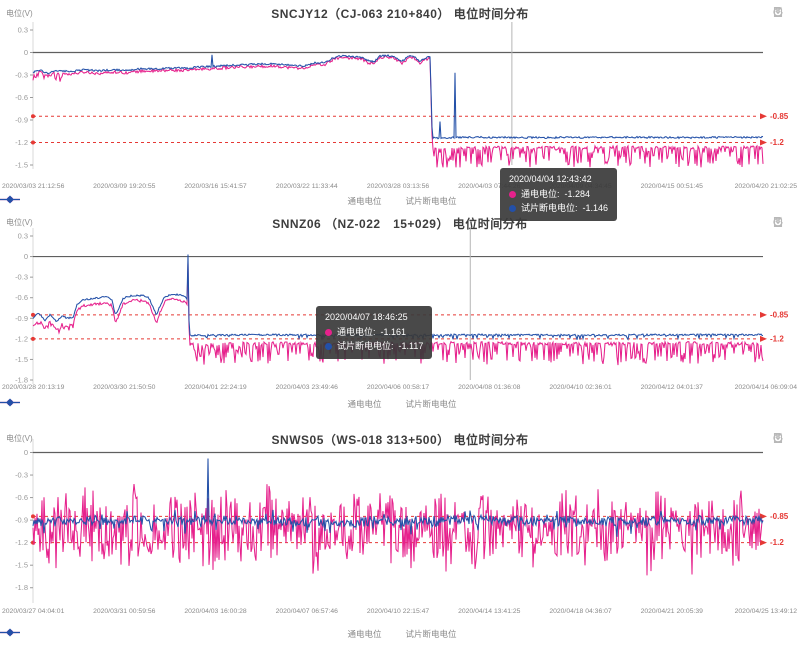 Image resolution: width=800 pixels, height=650 pixels. What do you see at coordinates (550, 179) in the screenshot?
I see `tooltip-time: 2020/04/04 12:43:42` at bounding box center [550, 179].